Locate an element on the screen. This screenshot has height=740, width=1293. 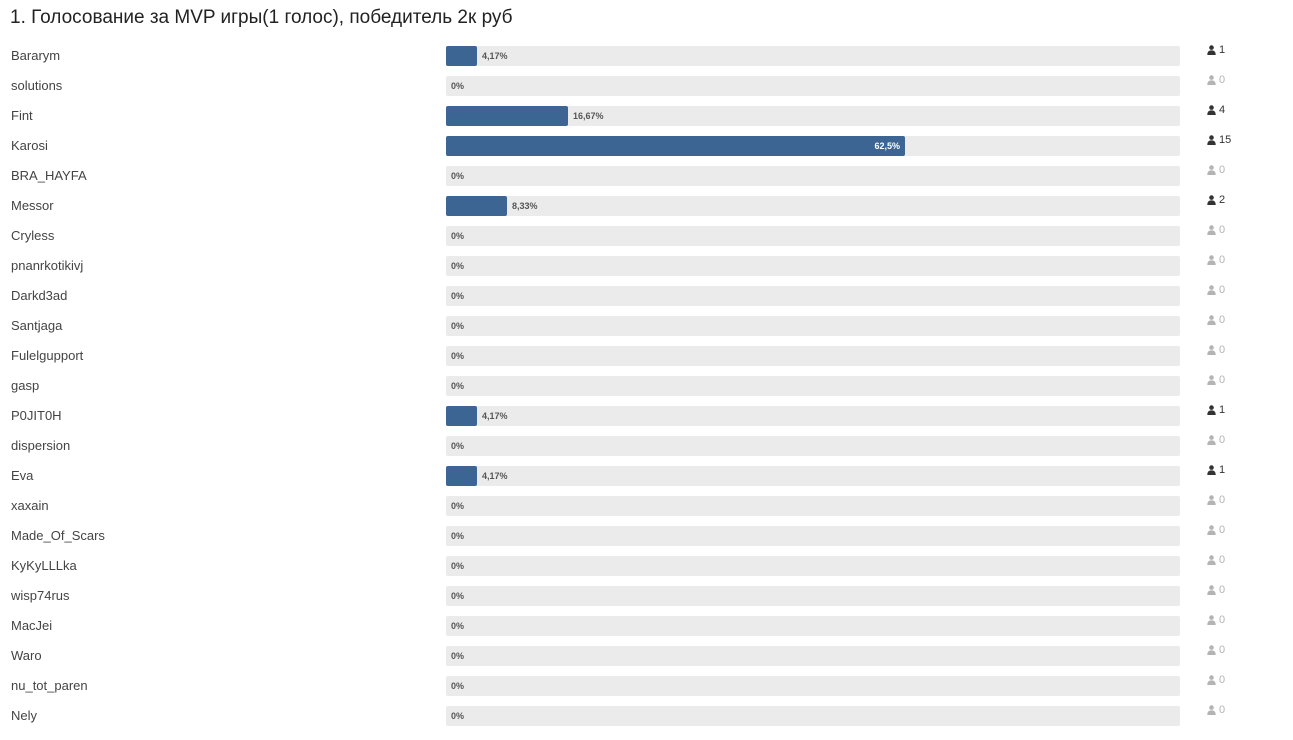
poll-option-row: gasp 0% 0 is located at coordinates (646, 385).